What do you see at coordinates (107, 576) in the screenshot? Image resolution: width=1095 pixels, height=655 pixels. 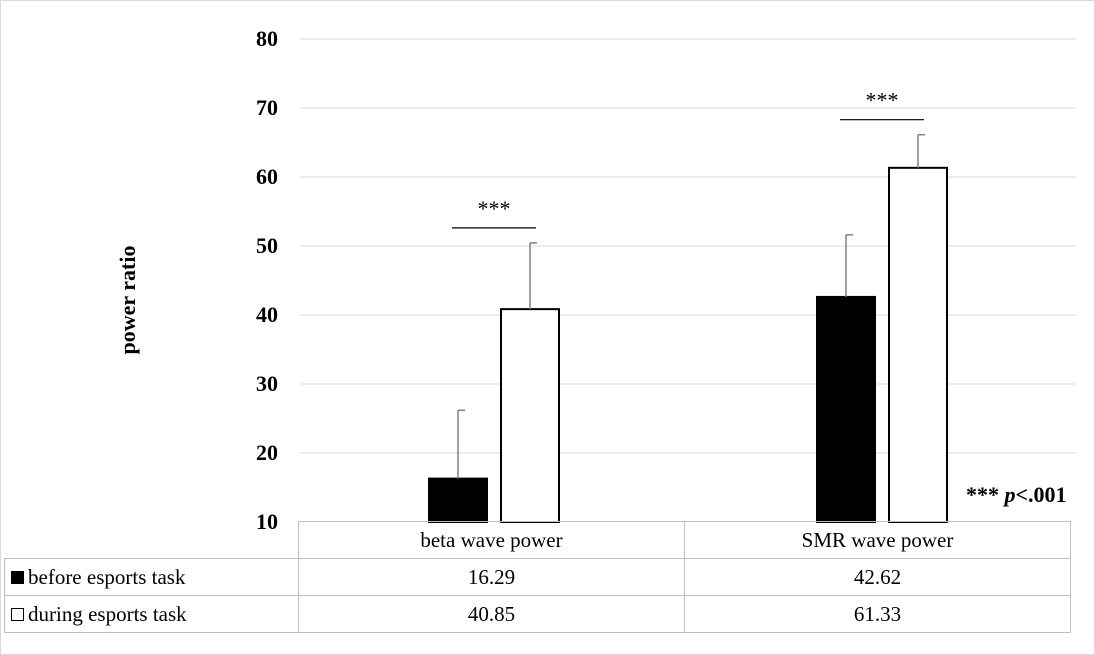 I see `legend-label: before esports task` at bounding box center [107, 576].